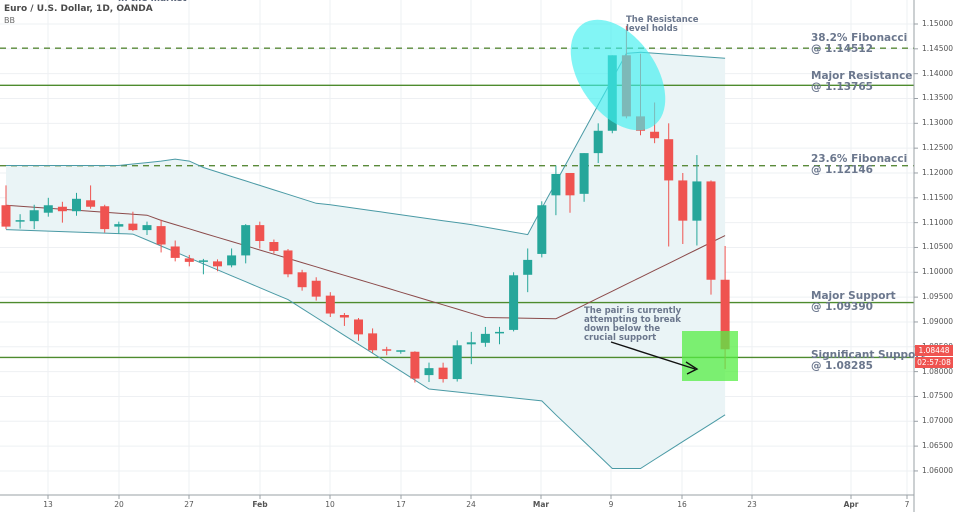 Image resolution: width=954 pixels, height=512 pixels. I want to click on price-tick-label: 1.13000, so click(938, 123).